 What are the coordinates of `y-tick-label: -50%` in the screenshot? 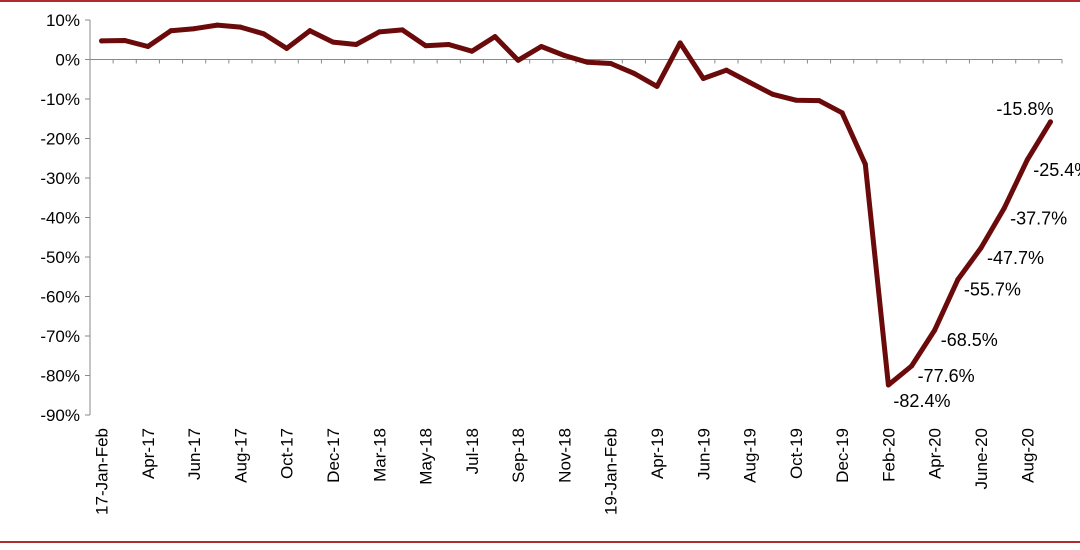 It's located at (60, 257).